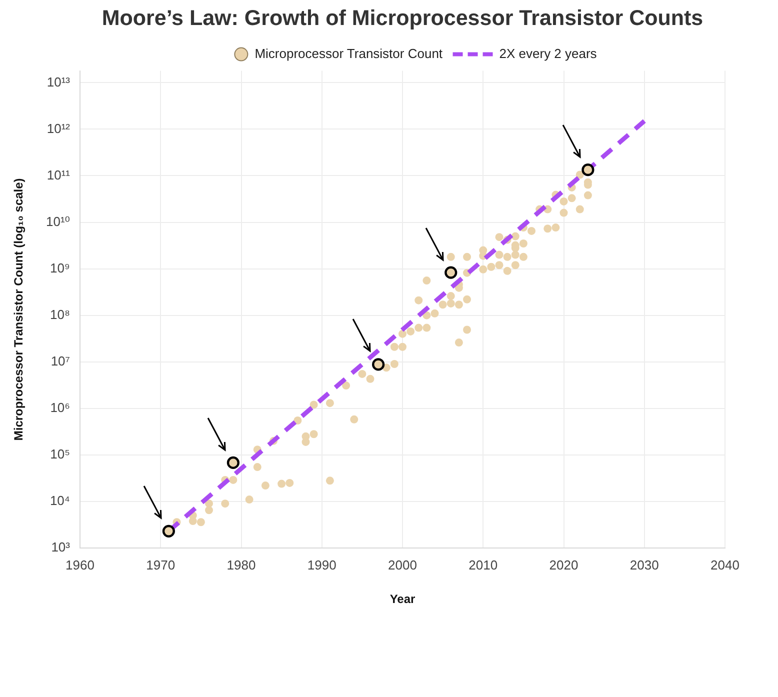 Image resolution: width=778 pixels, height=697 pixels. Describe the element at coordinates (241, 564) in the screenshot. I see `x-tick-label: 1980` at that location.